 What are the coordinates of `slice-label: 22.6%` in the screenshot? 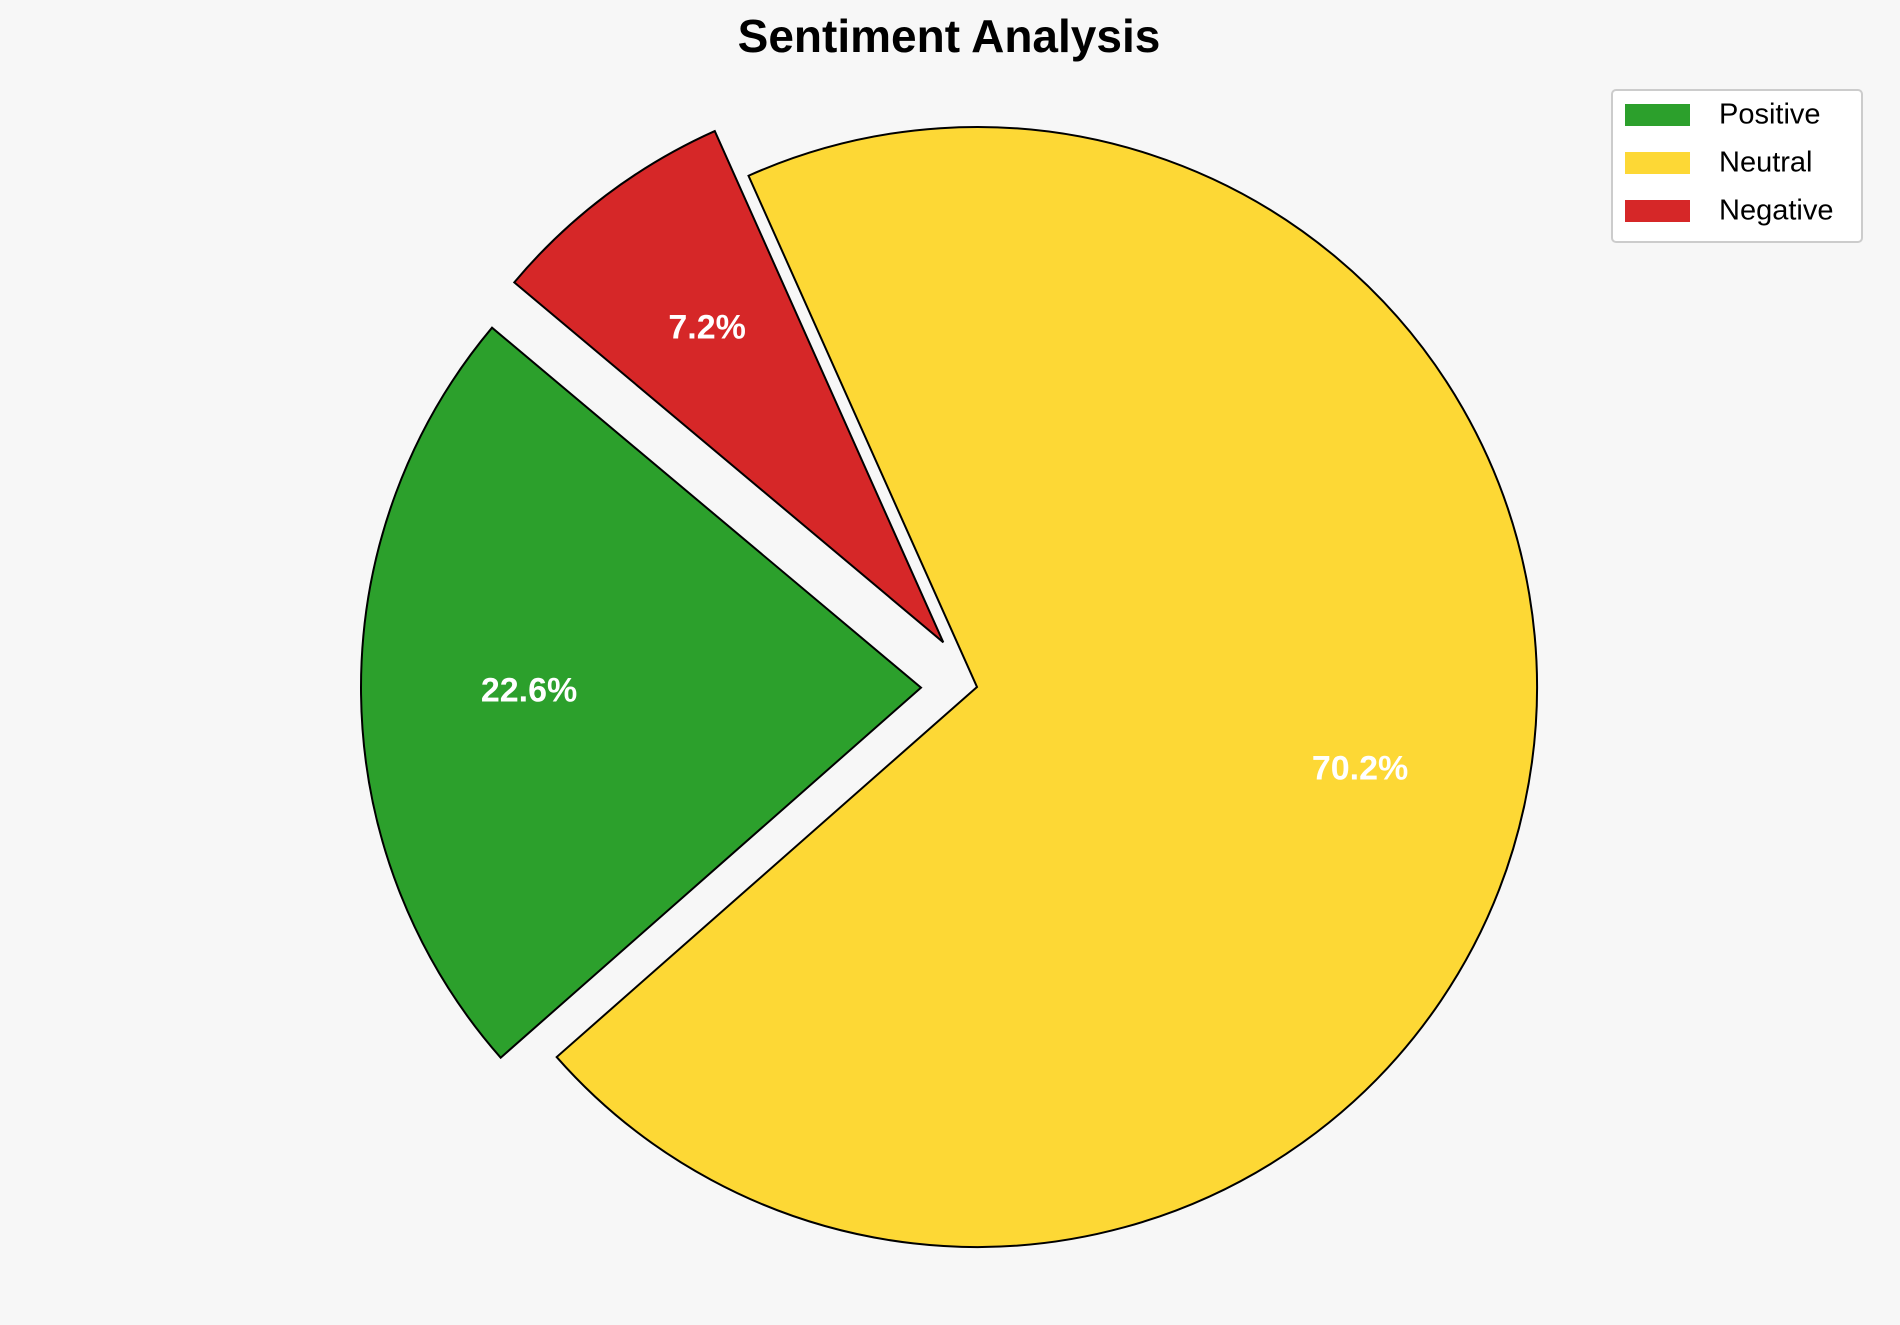 It's located at (529, 690).